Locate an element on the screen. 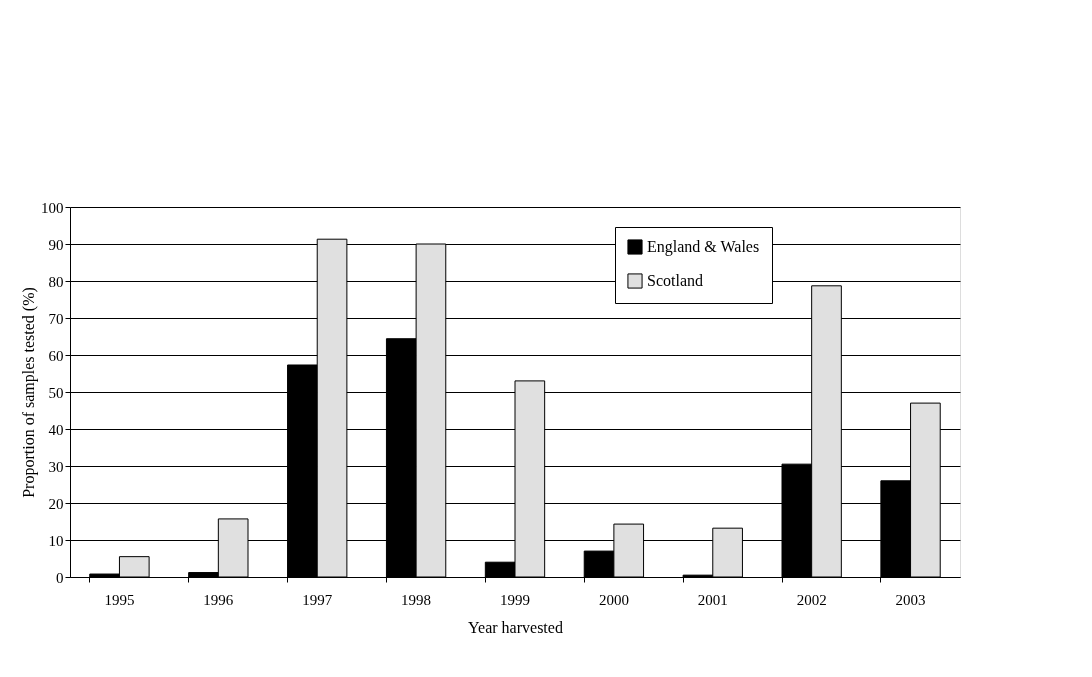 Image resolution: width=1092 pixels, height=677 pixels. x-tick-label: 1999 is located at coordinates (515, 599).